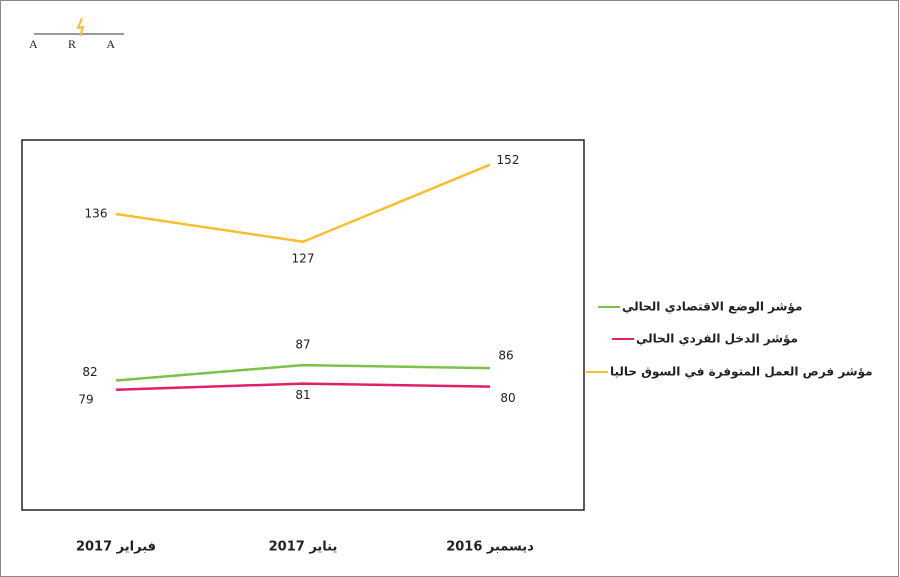  Describe the element at coordinates (508, 160) in the screenshot. I see `data-label: 152` at that location.